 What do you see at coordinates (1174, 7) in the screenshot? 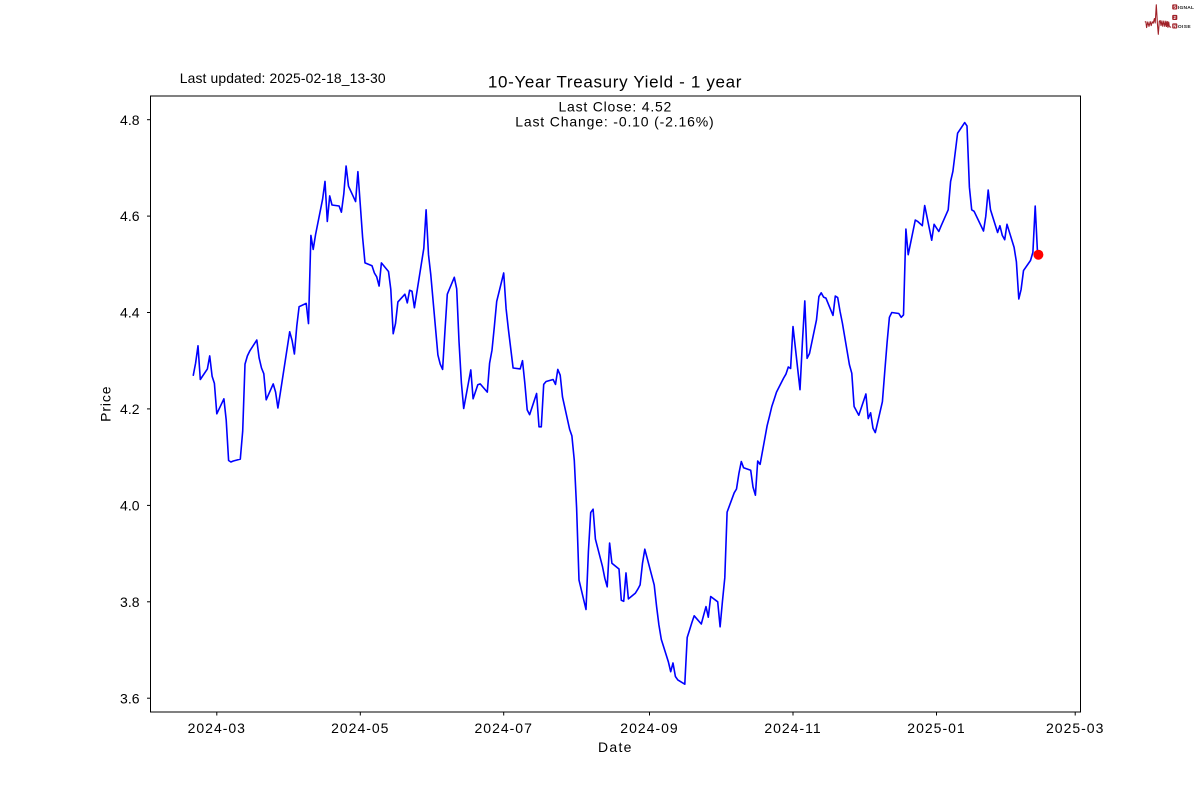
I see `svg-text: S` at bounding box center [1174, 7].